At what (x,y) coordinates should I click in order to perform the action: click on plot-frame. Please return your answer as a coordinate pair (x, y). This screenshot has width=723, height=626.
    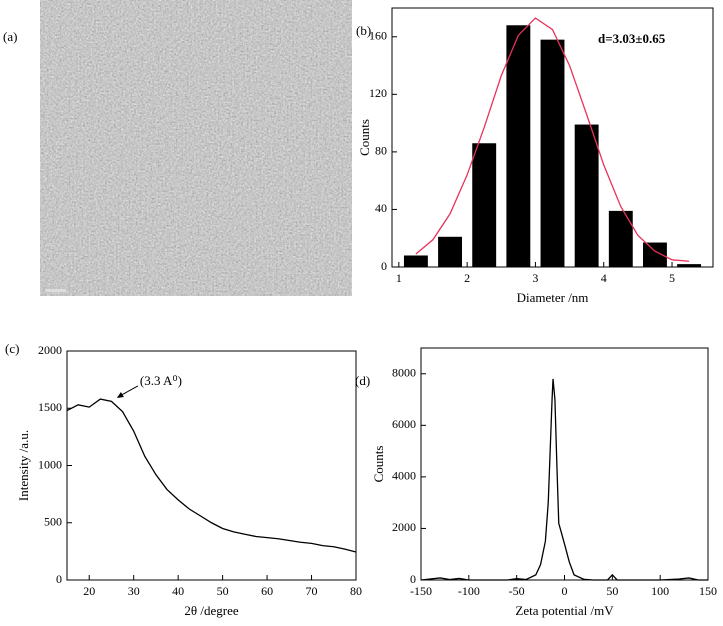
    Looking at the image, I should click on (211, 465).